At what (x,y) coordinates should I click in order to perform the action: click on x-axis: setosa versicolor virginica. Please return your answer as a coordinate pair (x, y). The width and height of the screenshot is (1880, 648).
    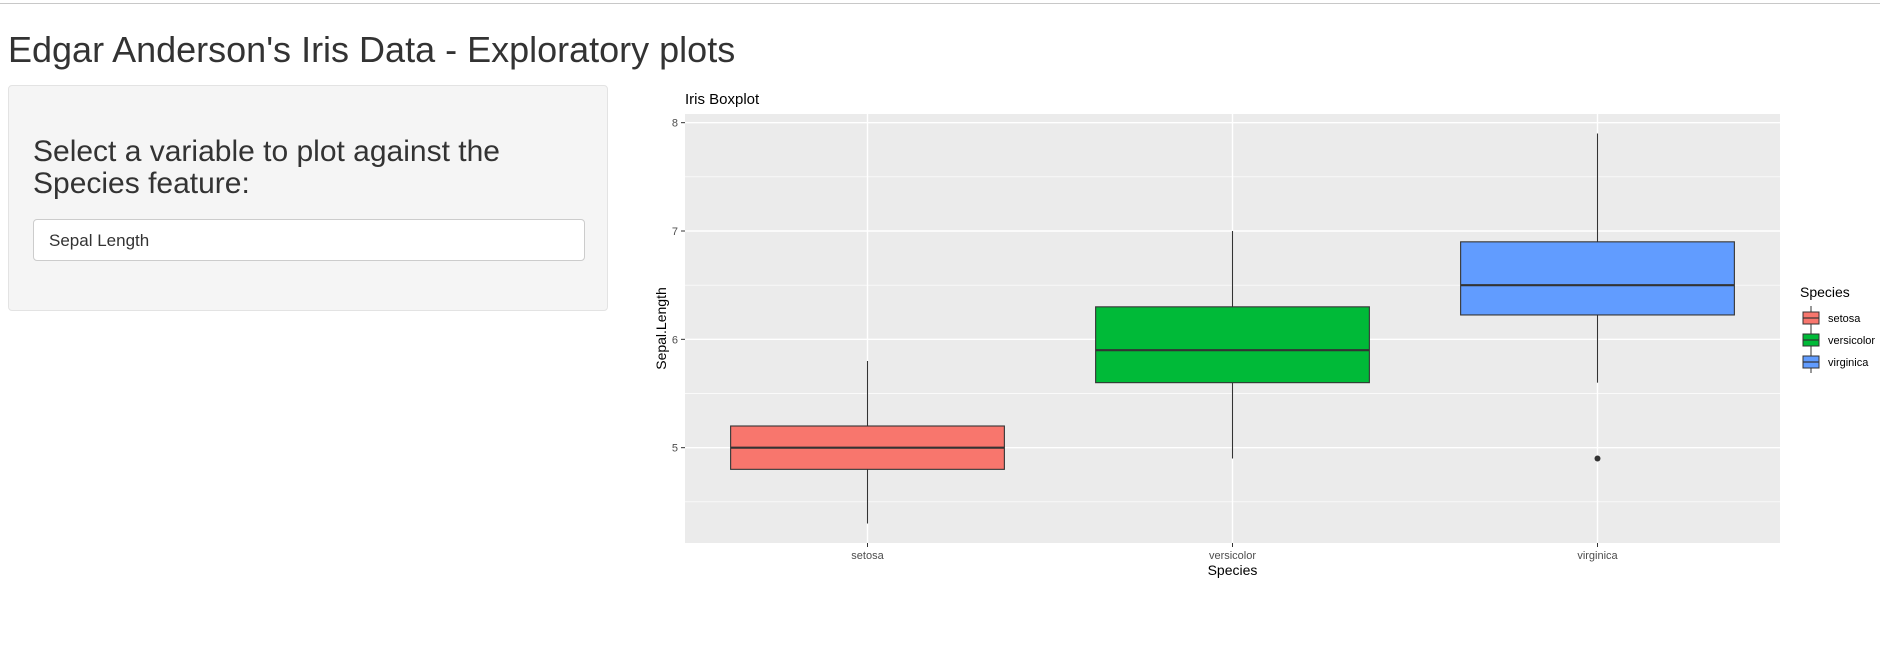
    Looking at the image, I should click on (1235, 552).